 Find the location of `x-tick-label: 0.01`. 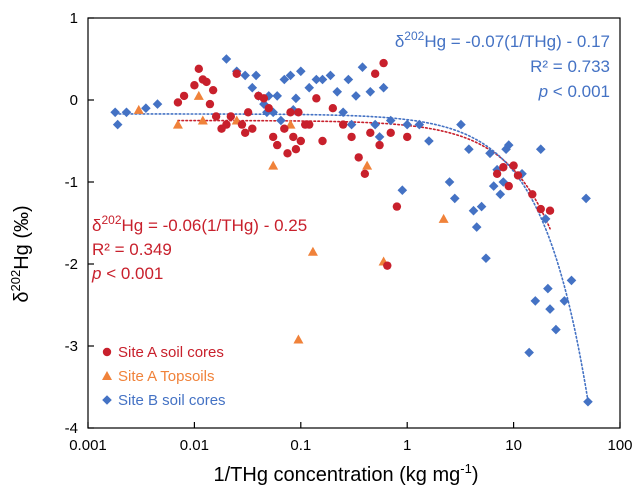

x-tick-label: 0.01 is located at coordinates (194, 445).